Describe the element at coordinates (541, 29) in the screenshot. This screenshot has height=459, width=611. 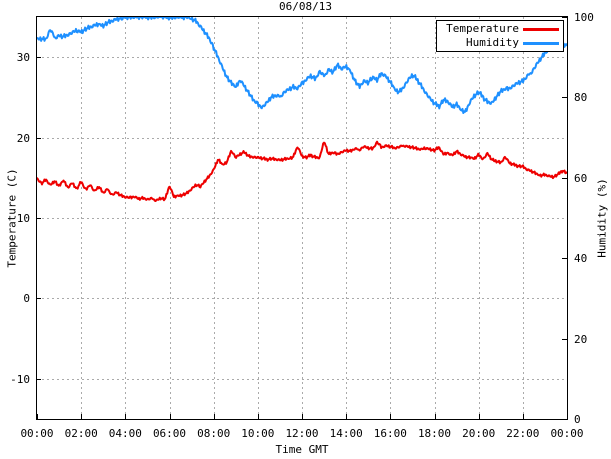
I see `legend-swatch-temperature` at that location.